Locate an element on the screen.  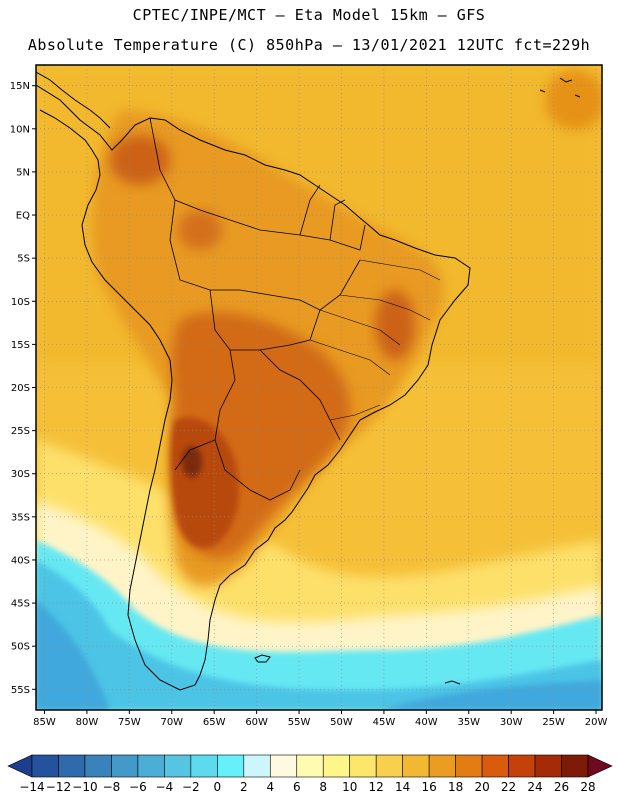
colorbar-max-arrow is located at coordinates (600, 766).